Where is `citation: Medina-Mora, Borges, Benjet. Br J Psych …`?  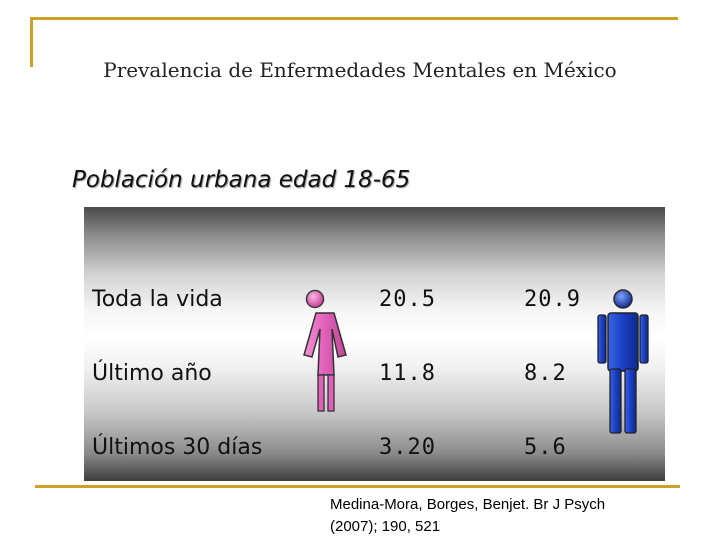
citation: Medina-Mora, Borges, Benjet. Br J Psych … is located at coordinates (510, 516).